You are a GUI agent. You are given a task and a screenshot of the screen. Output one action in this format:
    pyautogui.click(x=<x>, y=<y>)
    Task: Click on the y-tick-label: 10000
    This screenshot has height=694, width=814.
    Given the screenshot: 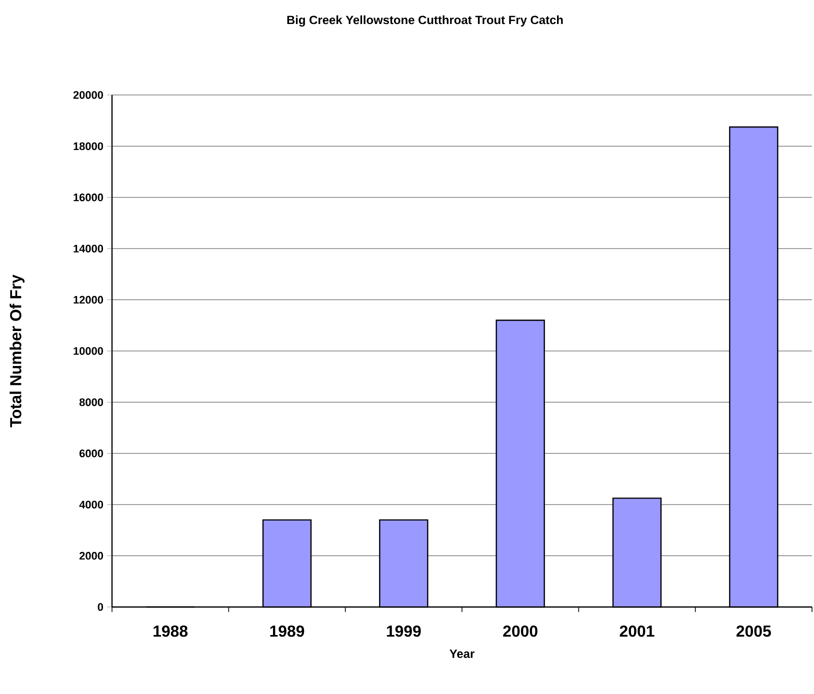 What is the action you would take?
    pyautogui.click(x=89, y=351)
    